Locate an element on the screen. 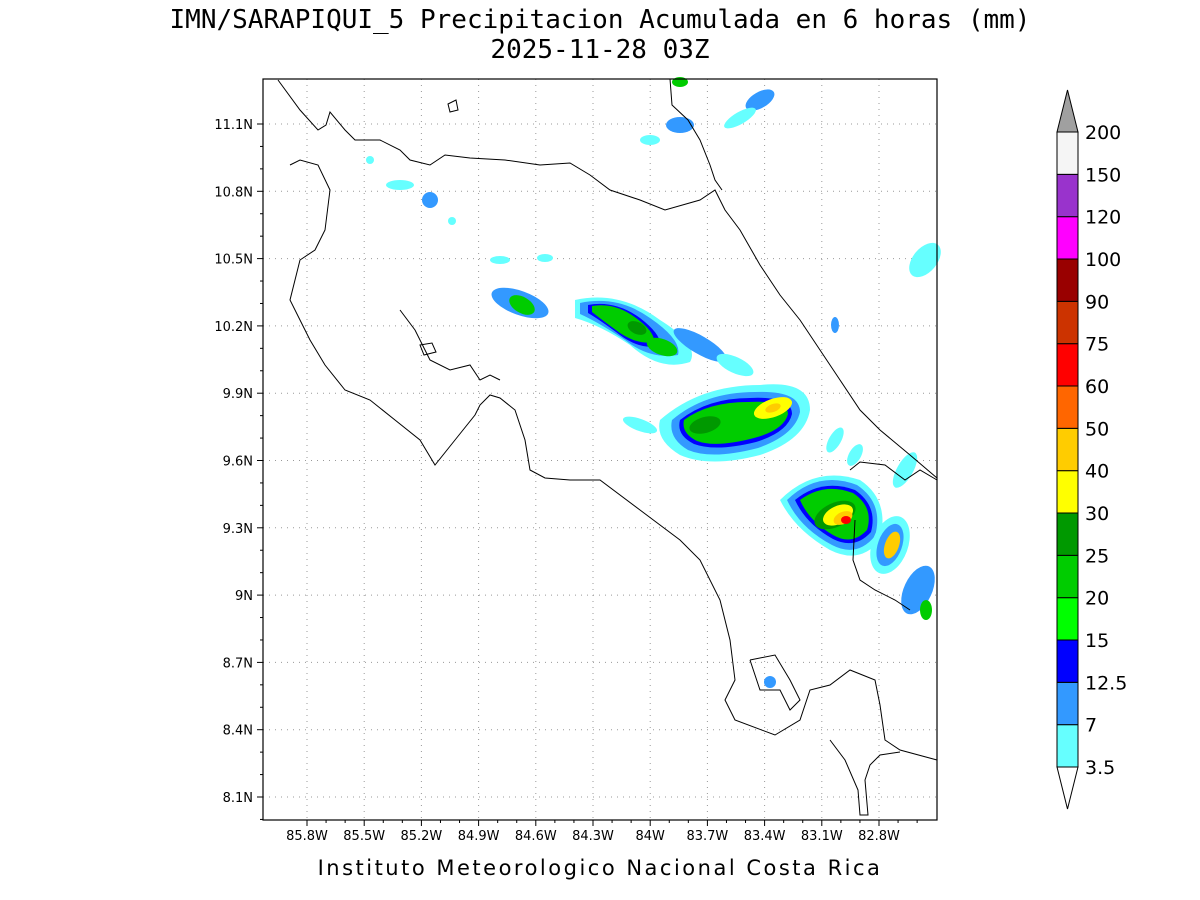  lat-tick-label: 9.6N is located at coordinates (238, 462).